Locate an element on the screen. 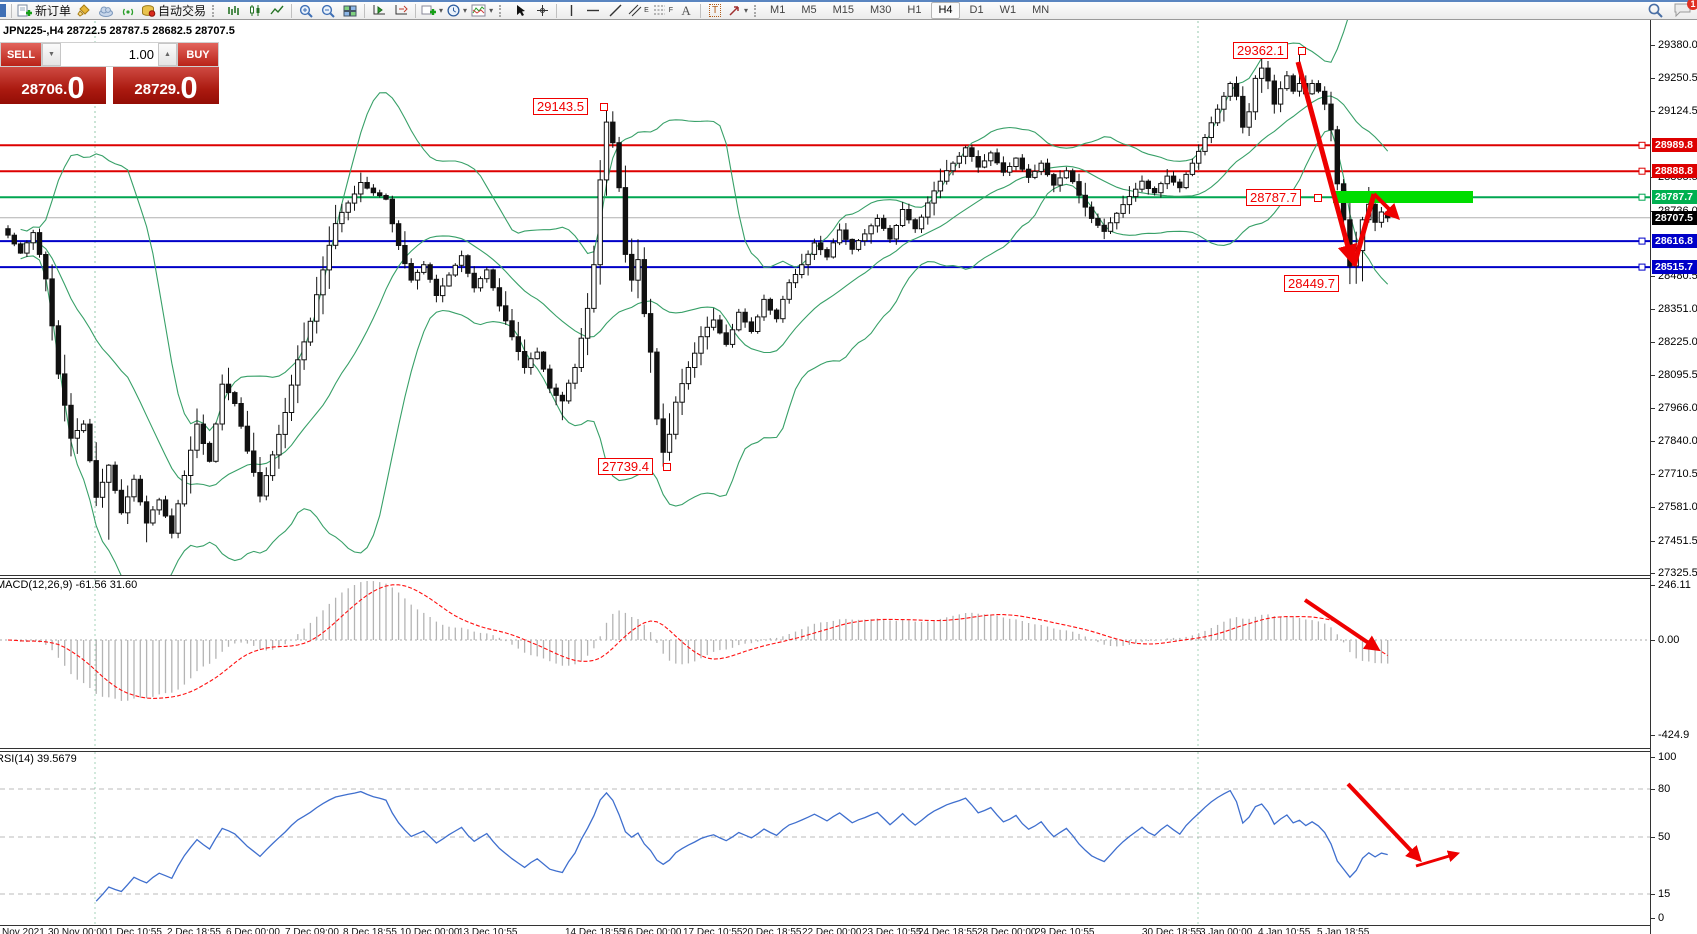 The width and height of the screenshot is (1697, 934). candlestick-chart-button is located at coordinates (255, 11).